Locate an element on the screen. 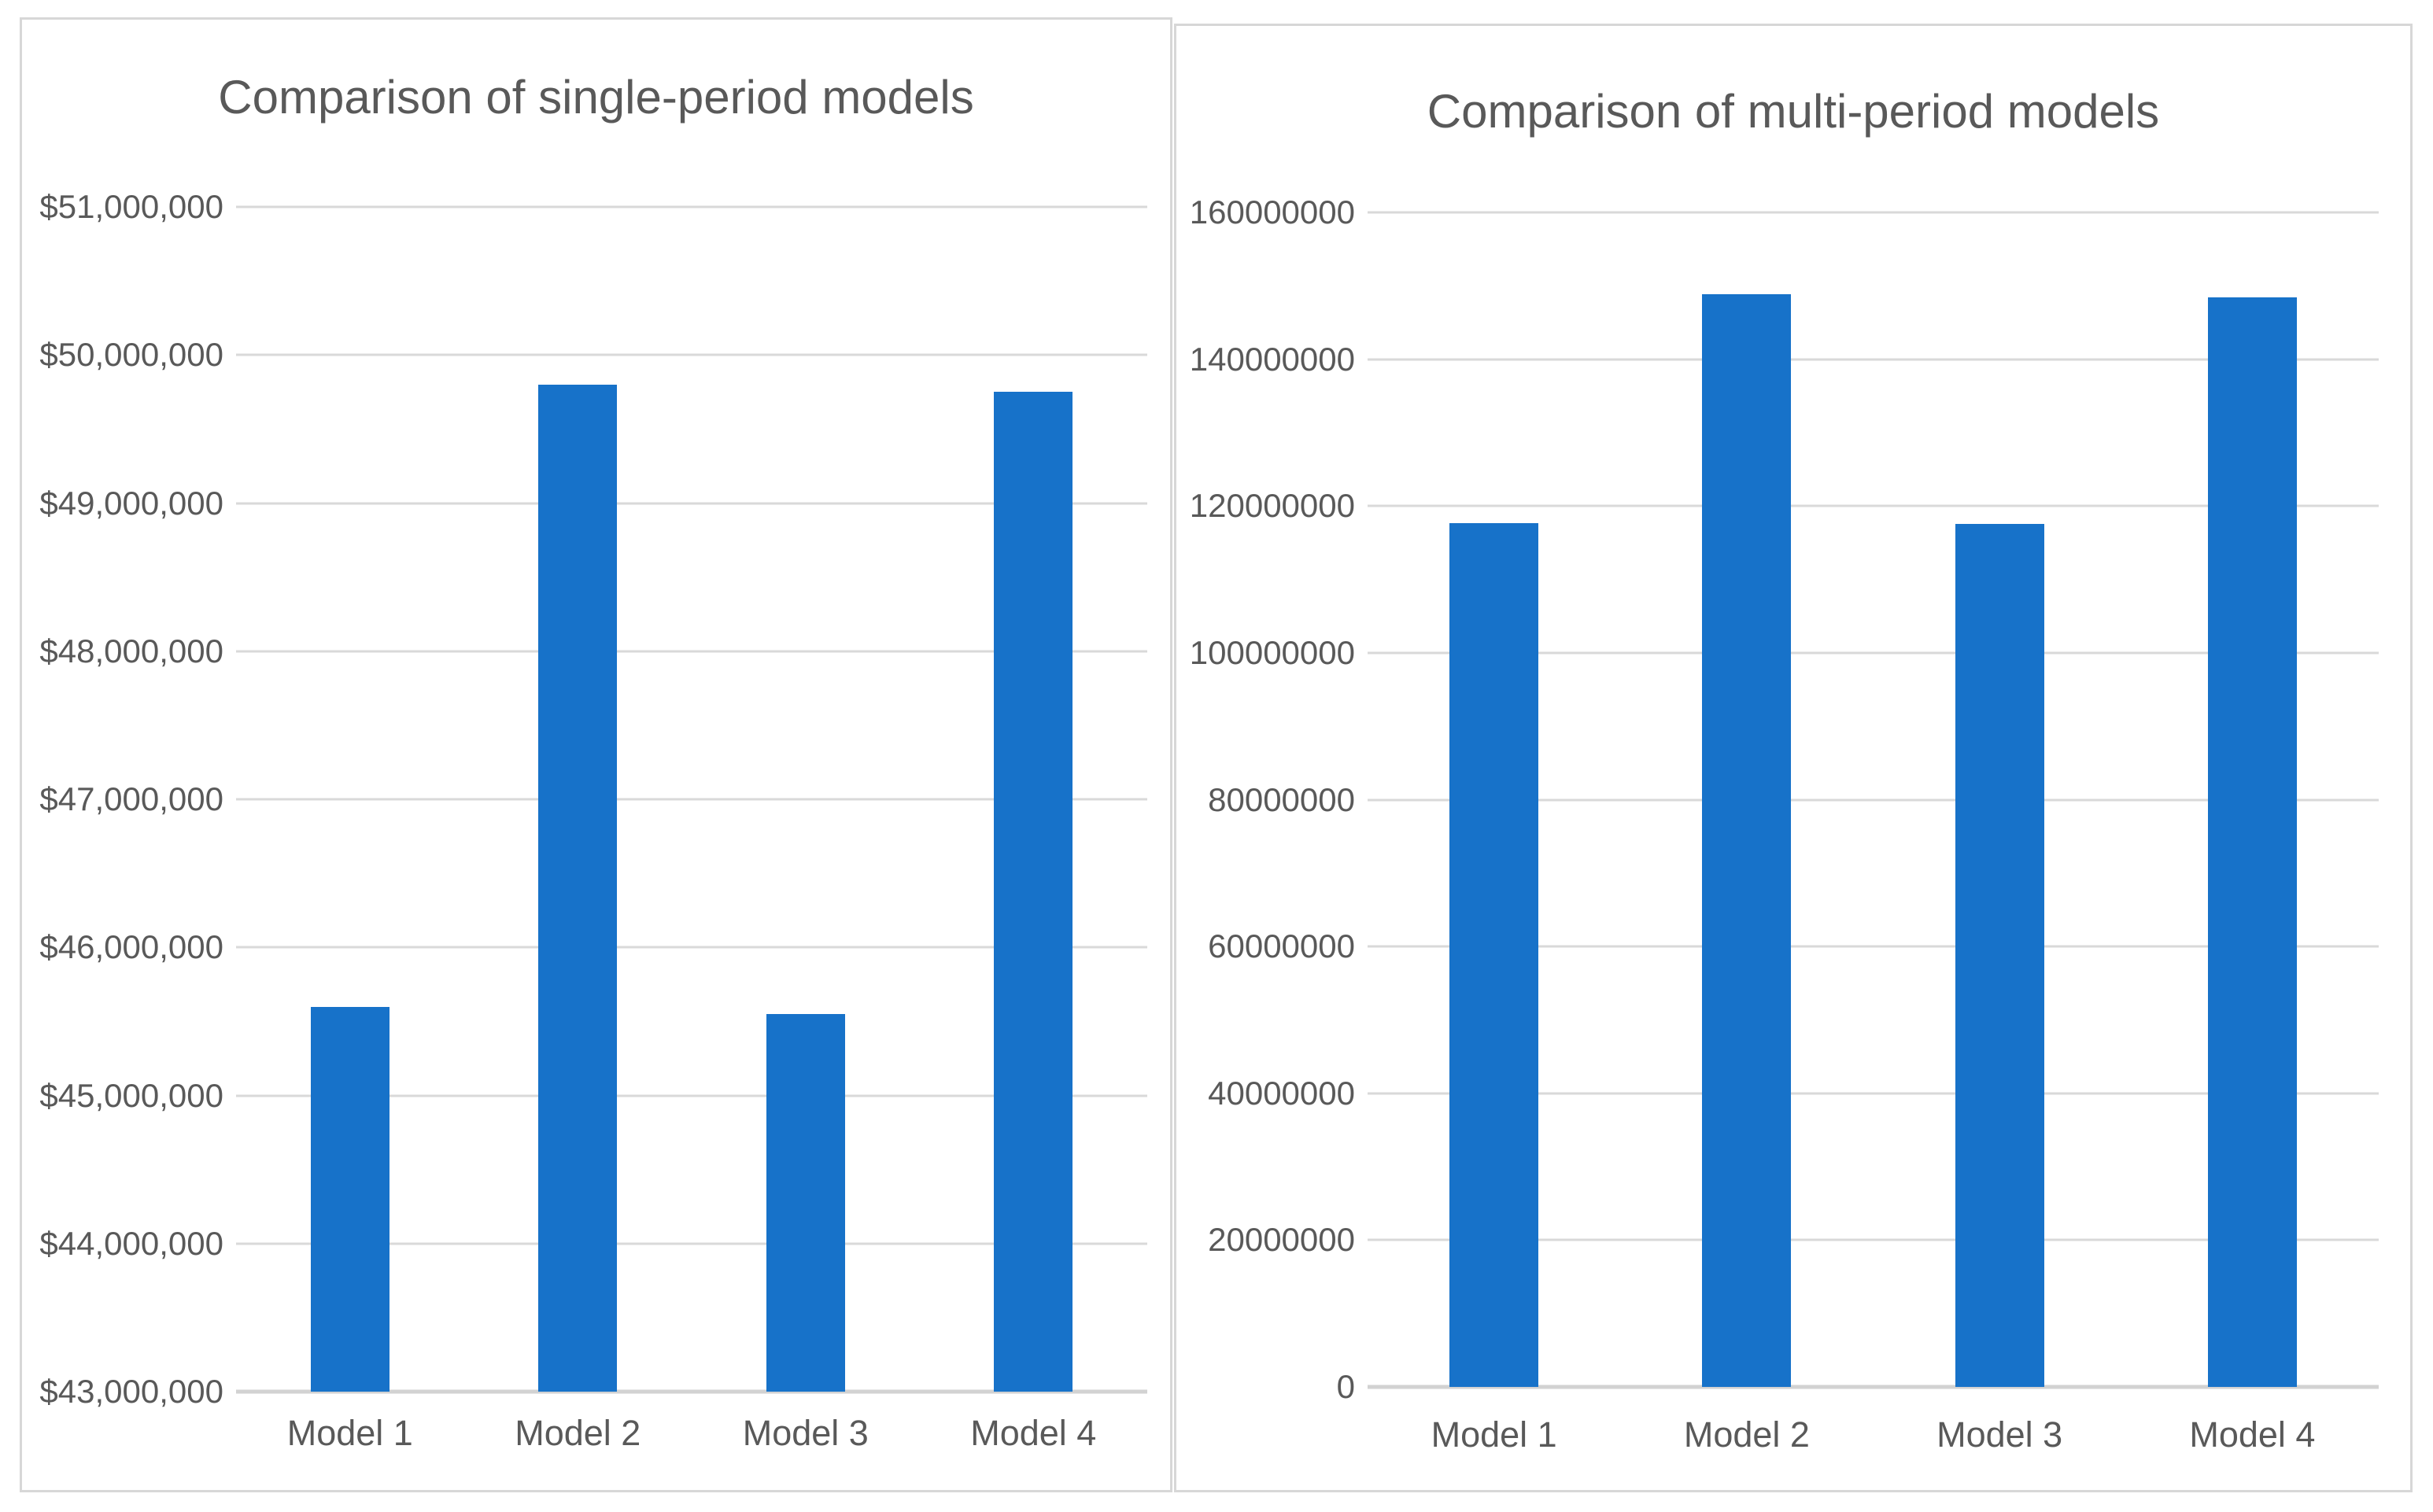 The width and height of the screenshot is (2433, 1512). y-axis-tick-label: 100000000 is located at coordinates (1272, 652).